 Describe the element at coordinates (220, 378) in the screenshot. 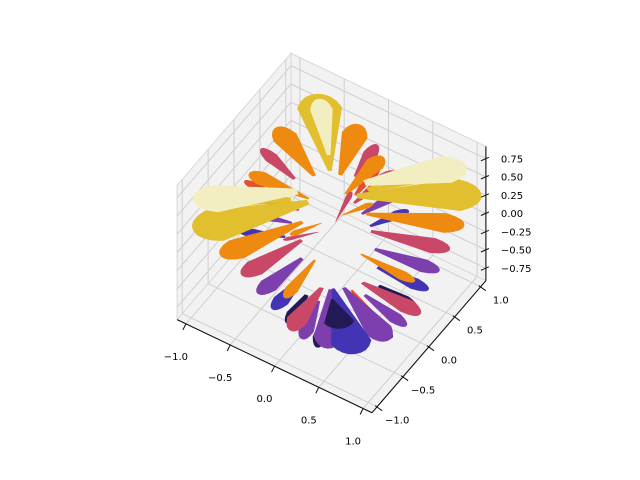

I see `x-tick-label: −0.5` at that location.